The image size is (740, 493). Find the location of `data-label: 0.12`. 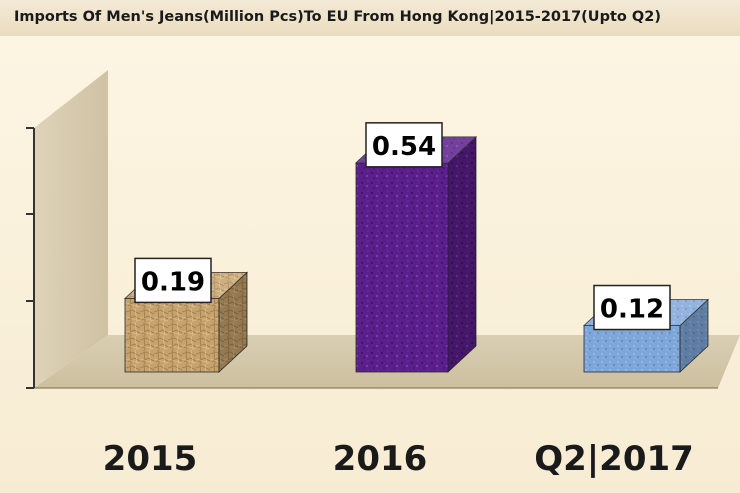

data-label: 0.12 is located at coordinates (632, 310).